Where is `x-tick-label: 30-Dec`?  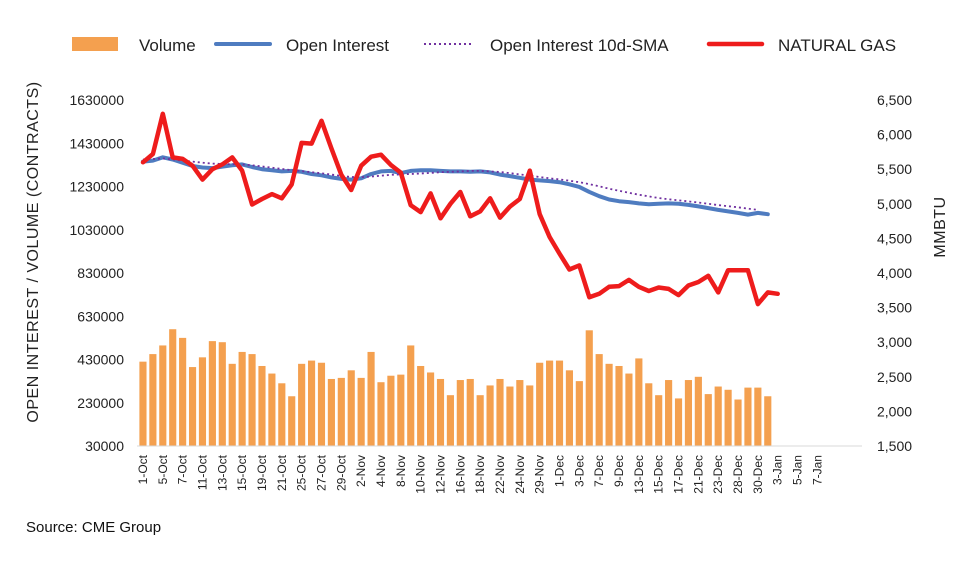 x-tick-label: 30-Dec is located at coordinates (758, 474).